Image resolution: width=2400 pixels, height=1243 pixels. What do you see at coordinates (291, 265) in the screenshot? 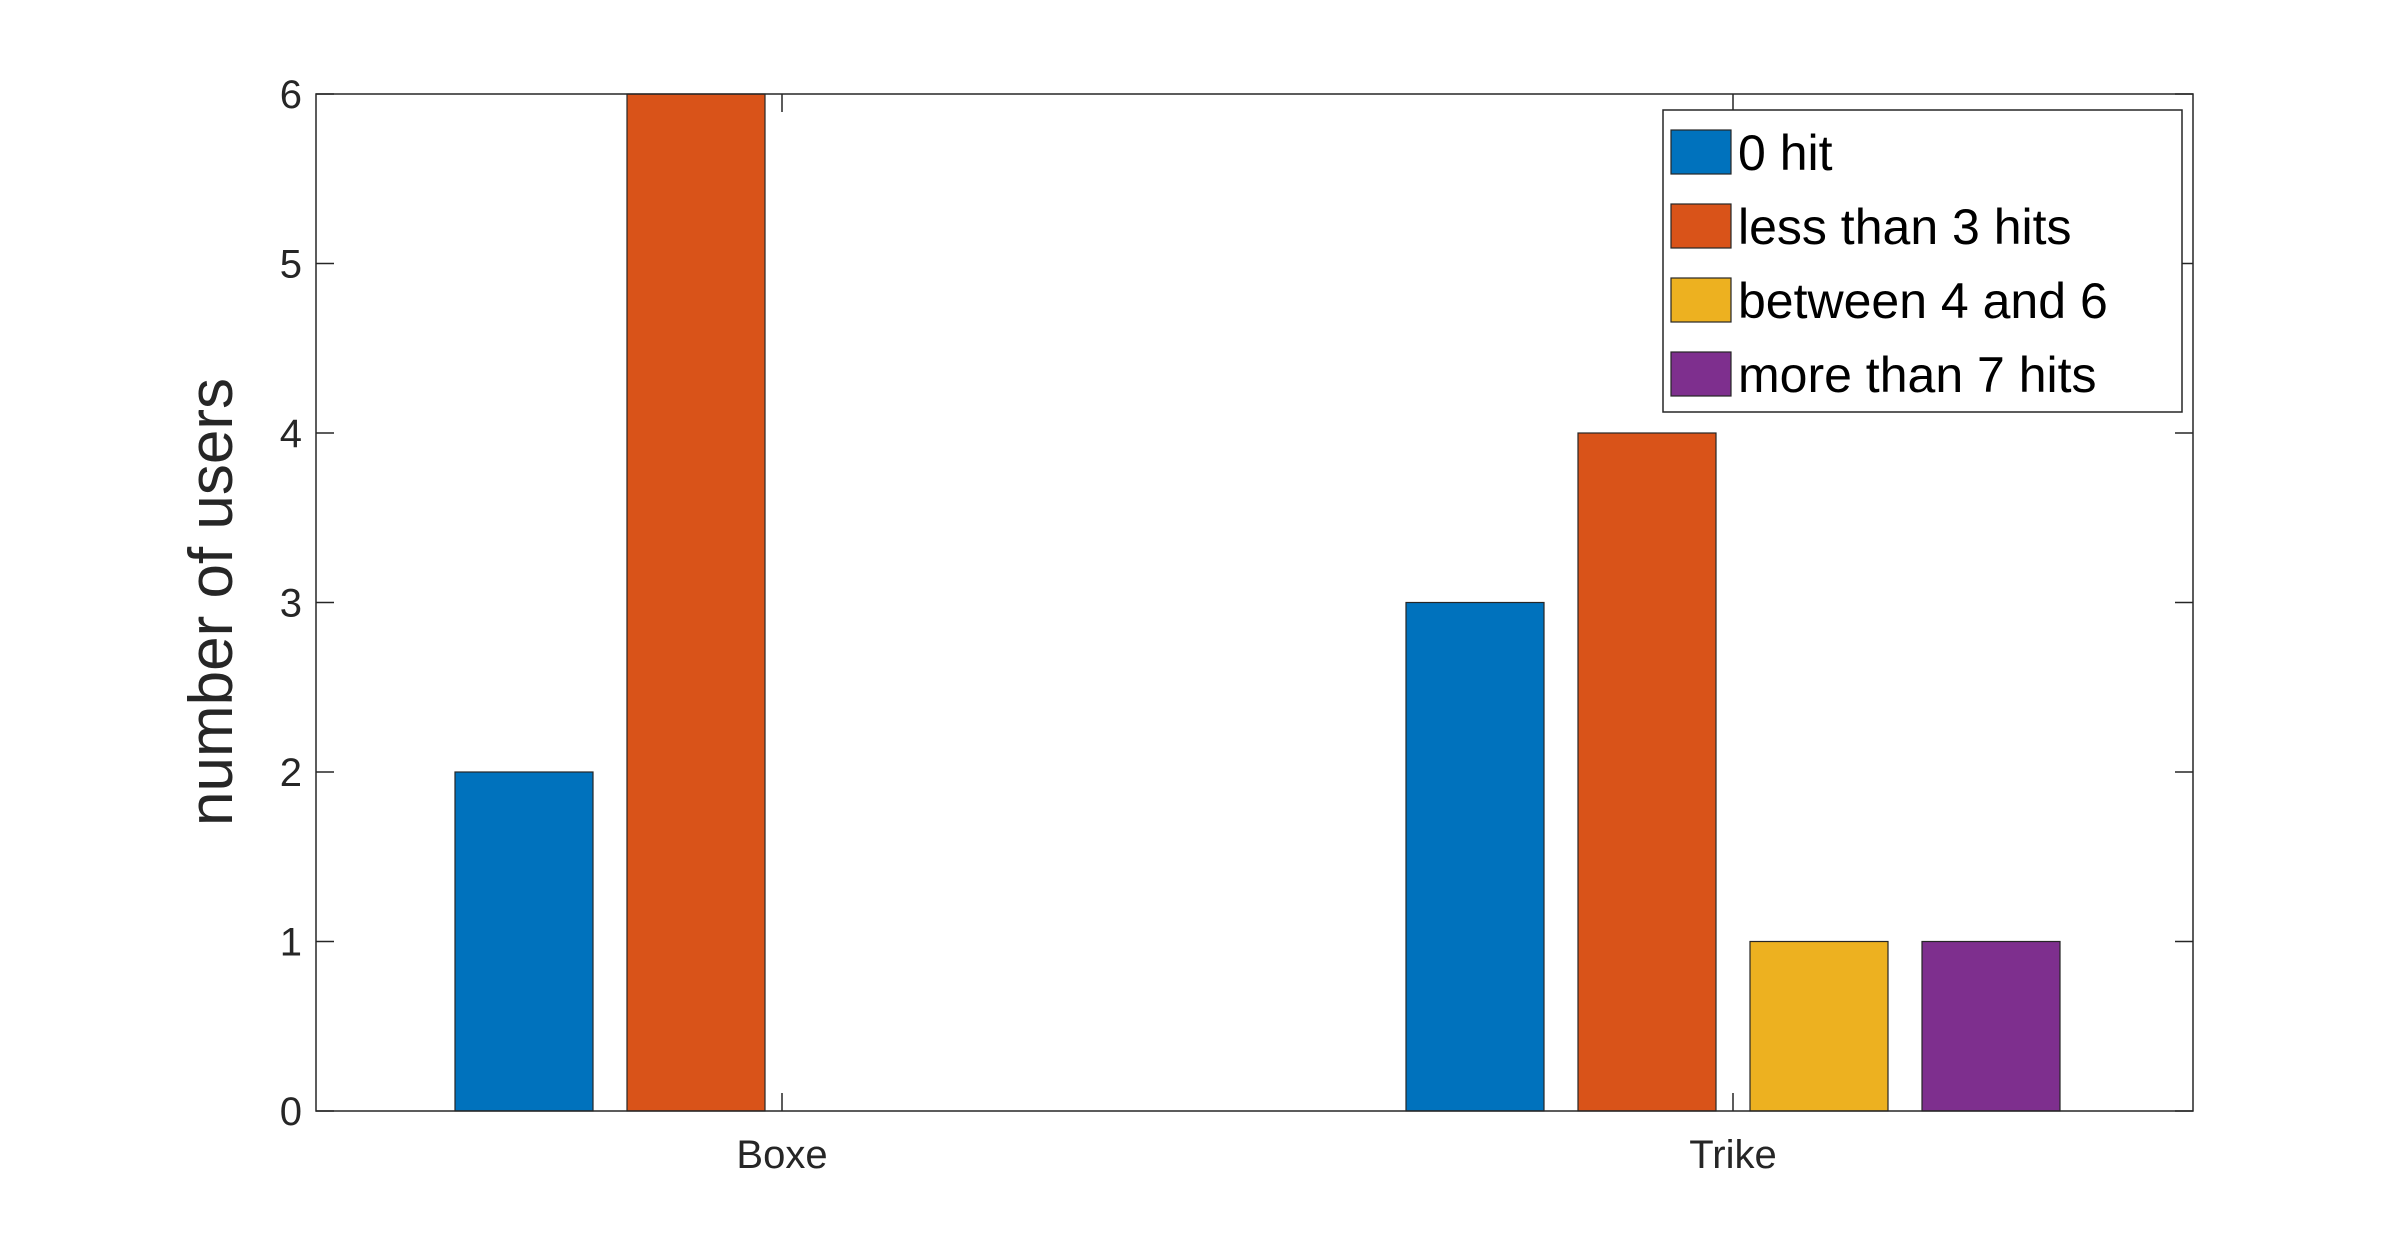
I see `y-tick-label: 5` at bounding box center [291, 265].